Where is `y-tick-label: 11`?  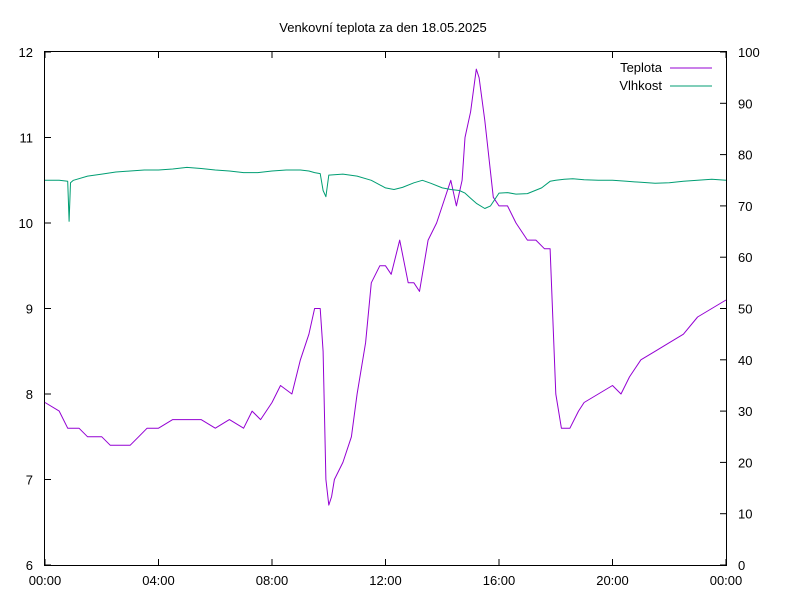 y-tick-label: 11 is located at coordinates (27, 138).